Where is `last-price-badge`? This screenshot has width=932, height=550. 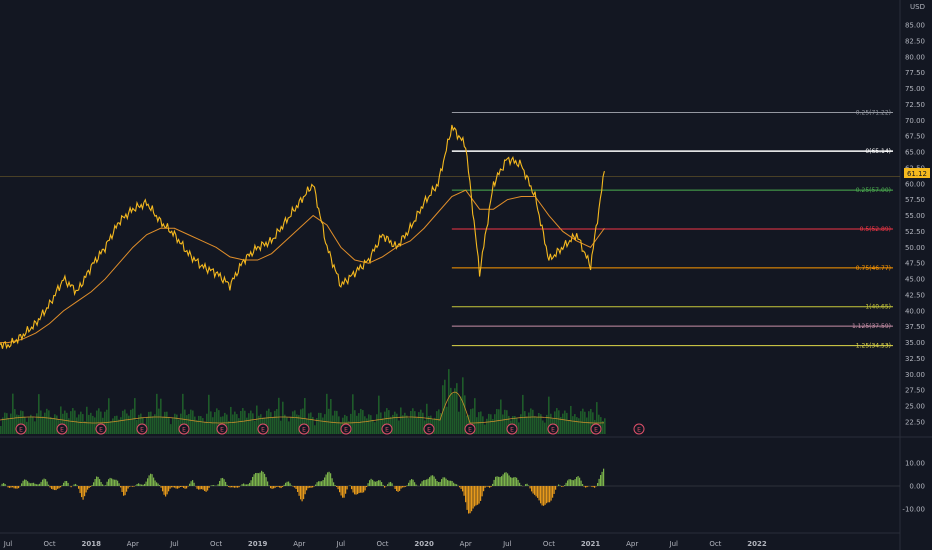 last-price-badge is located at coordinates (917, 173).